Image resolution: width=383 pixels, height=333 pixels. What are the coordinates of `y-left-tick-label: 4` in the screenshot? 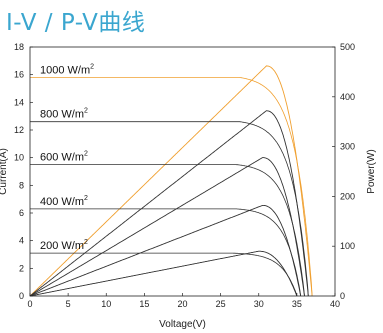 It's located at (21, 241).